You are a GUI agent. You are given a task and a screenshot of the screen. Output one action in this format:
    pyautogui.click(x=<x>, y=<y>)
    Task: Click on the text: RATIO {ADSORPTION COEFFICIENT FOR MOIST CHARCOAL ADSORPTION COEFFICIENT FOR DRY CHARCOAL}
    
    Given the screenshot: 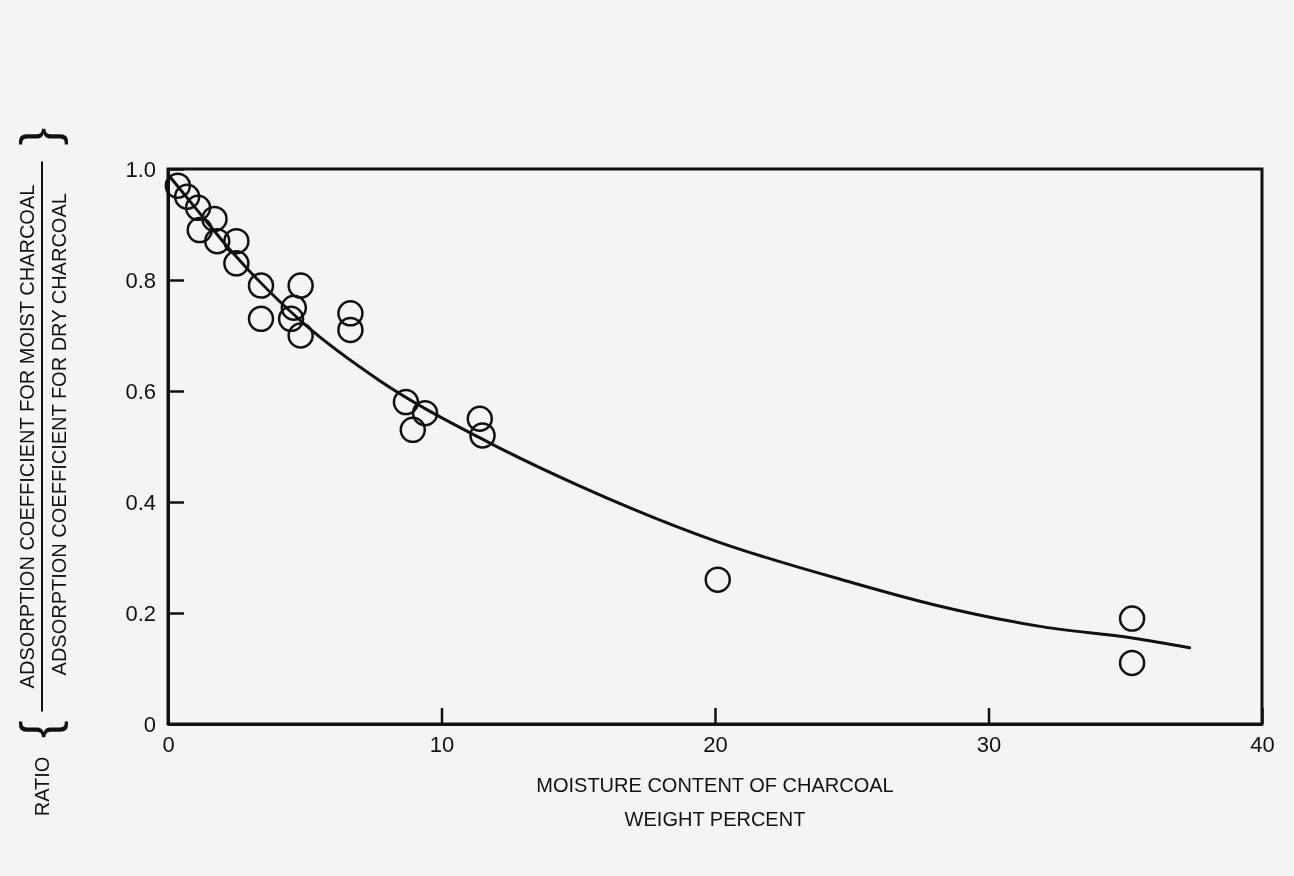 What is the action you would take?
    pyautogui.click(x=40, y=472)
    